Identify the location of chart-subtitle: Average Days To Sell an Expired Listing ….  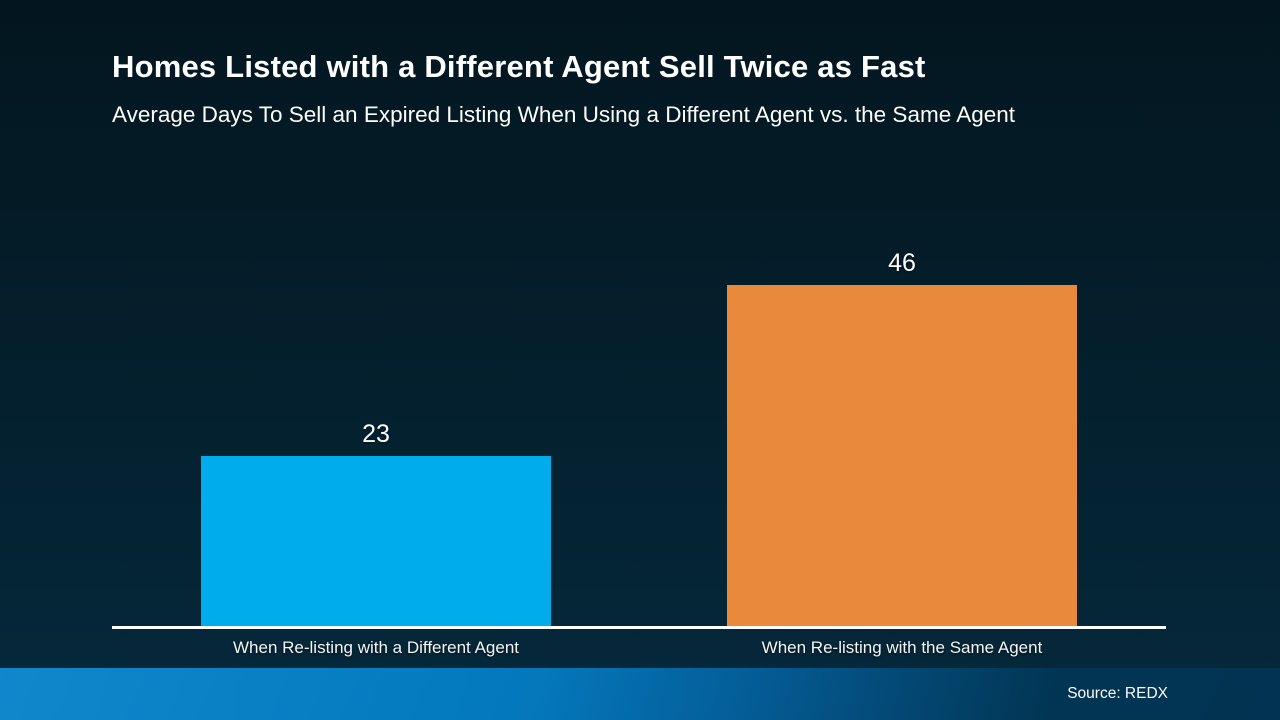
(564, 114).